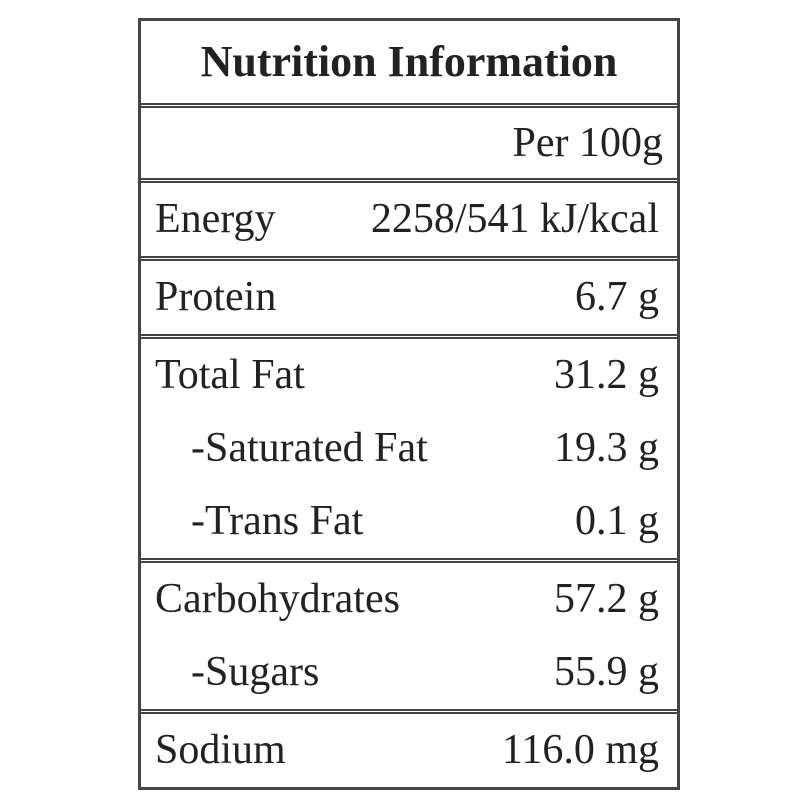 The width and height of the screenshot is (800, 800). I want to click on nutrient-label: Carbohydrates, so click(277, 599).